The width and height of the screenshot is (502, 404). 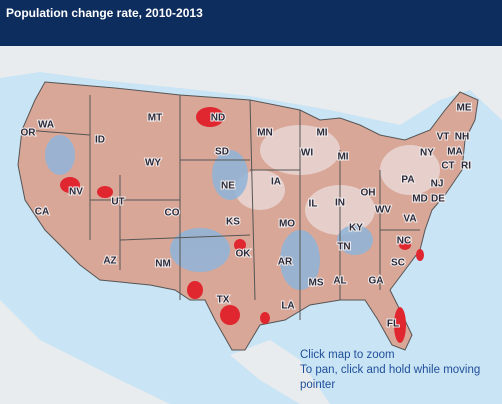 What do you see at coordinates (383, 210) in the screenshot?
I see `state-label: WV` at bounding box center [383, 210].